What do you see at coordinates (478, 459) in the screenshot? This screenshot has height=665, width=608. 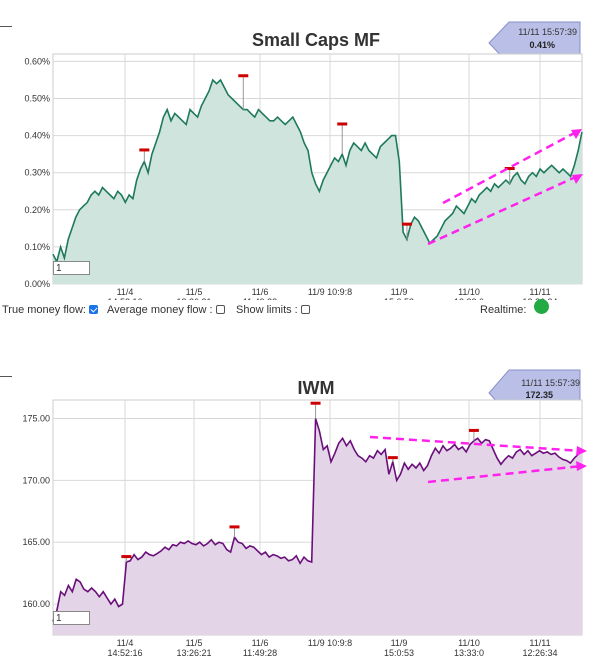 I see `chart2-trend-arrows` at bounding box center [478, 459].